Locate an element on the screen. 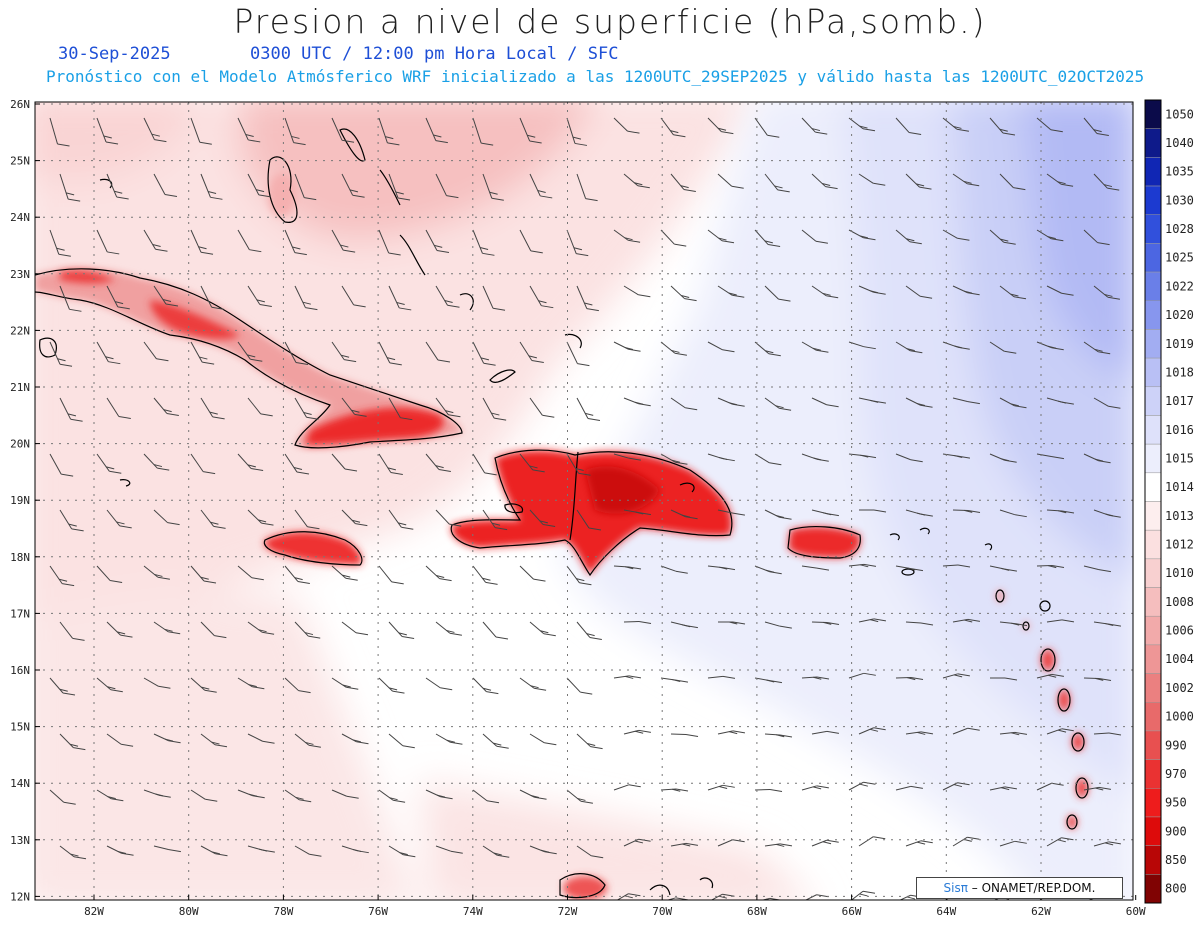 Image resolution: width=1200 pixels, height=927 pixels. lat-label: 23N is located at coordinates (20, 274).